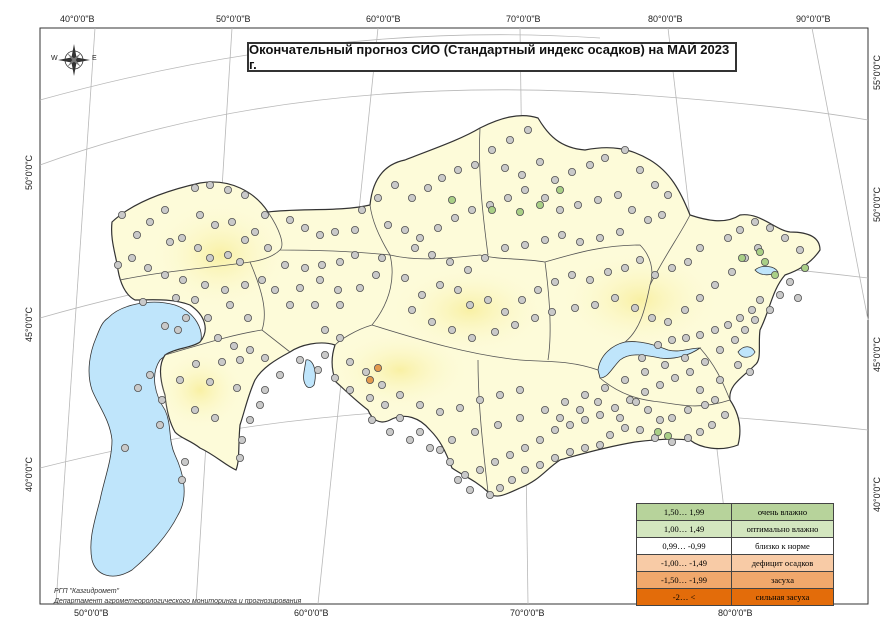  What do you see at coordinates (77, 19) in the screenshot?
I see `lon-label-top: 40°0'0"В` at bounding box center [77, 19].